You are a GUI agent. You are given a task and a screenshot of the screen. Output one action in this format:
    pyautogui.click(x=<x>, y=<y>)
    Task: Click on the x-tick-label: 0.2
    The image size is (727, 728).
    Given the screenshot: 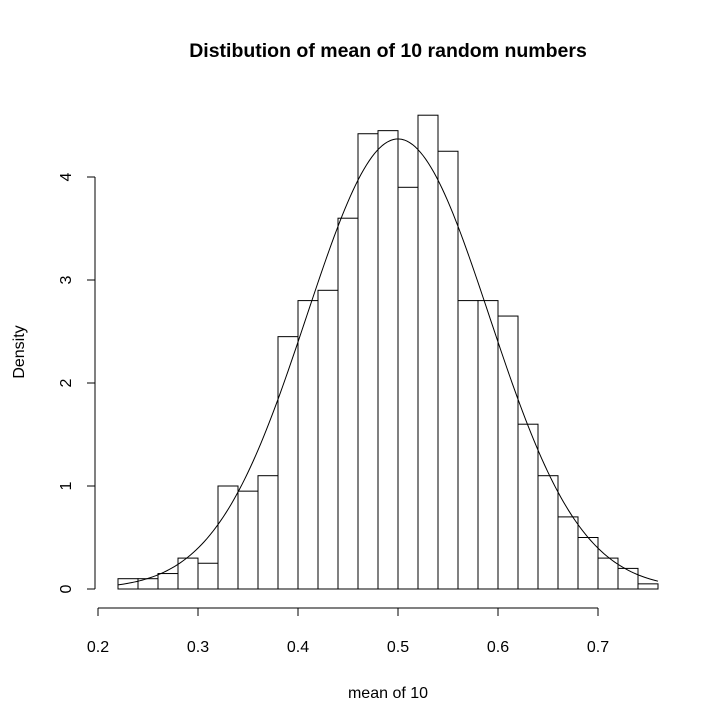 What is the action you would take?
    pyautogui.click(x=98, y=647)
    